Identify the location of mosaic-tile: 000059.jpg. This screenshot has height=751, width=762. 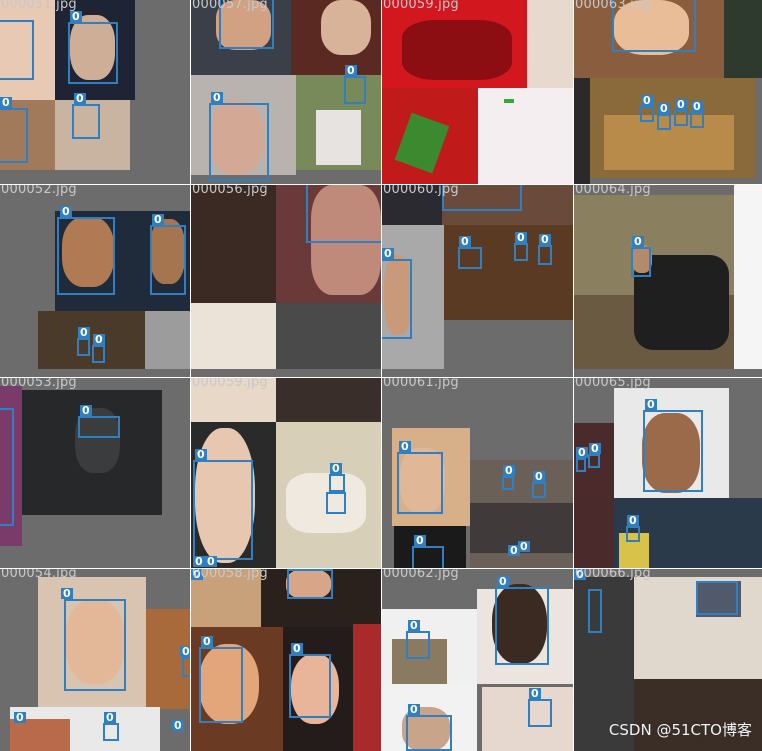
(477, 92).